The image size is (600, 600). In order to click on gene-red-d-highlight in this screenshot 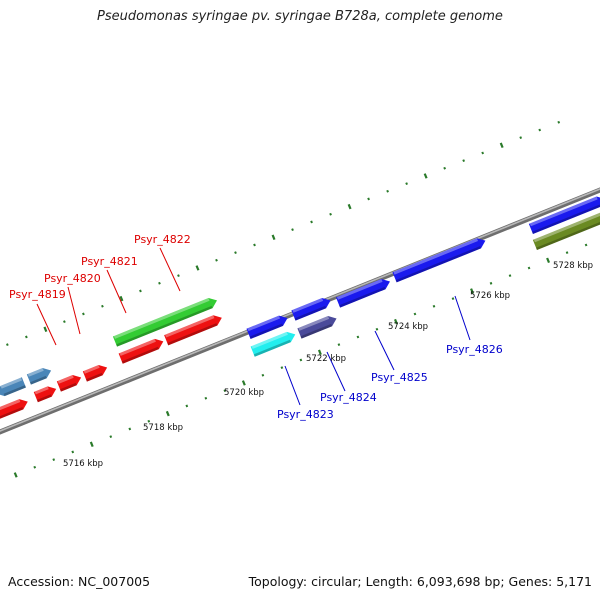, I will do `click(91, 369)`.